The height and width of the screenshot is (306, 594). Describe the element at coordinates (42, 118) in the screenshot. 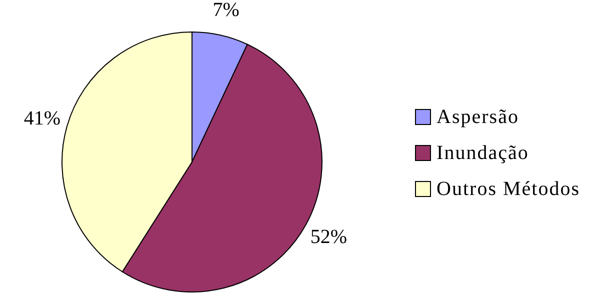

I see `data-label: 41%` at that location.